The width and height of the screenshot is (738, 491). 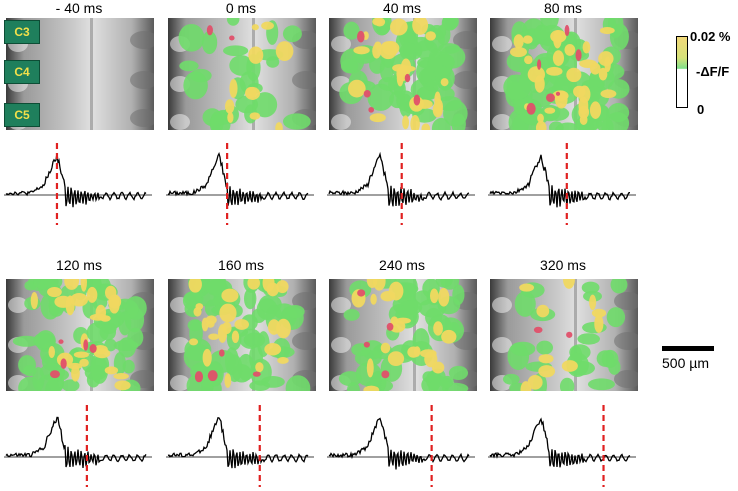 I want to click on colorbar, so click(x=682, y=72).